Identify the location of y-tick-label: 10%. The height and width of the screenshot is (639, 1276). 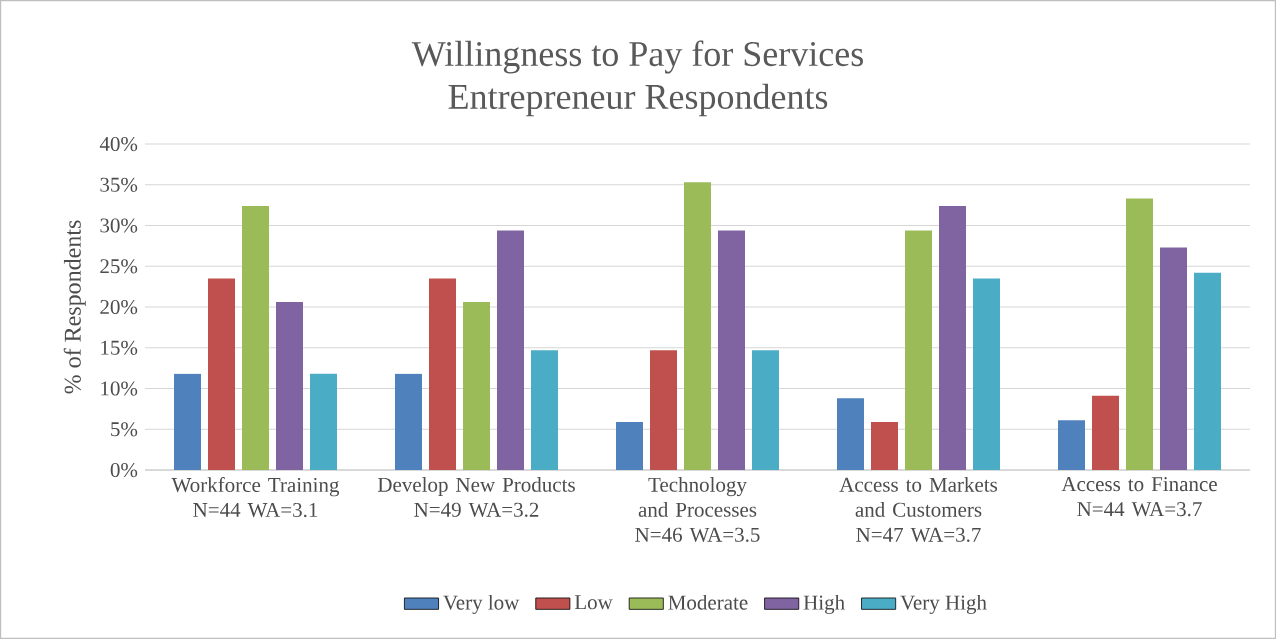
(119, 388).